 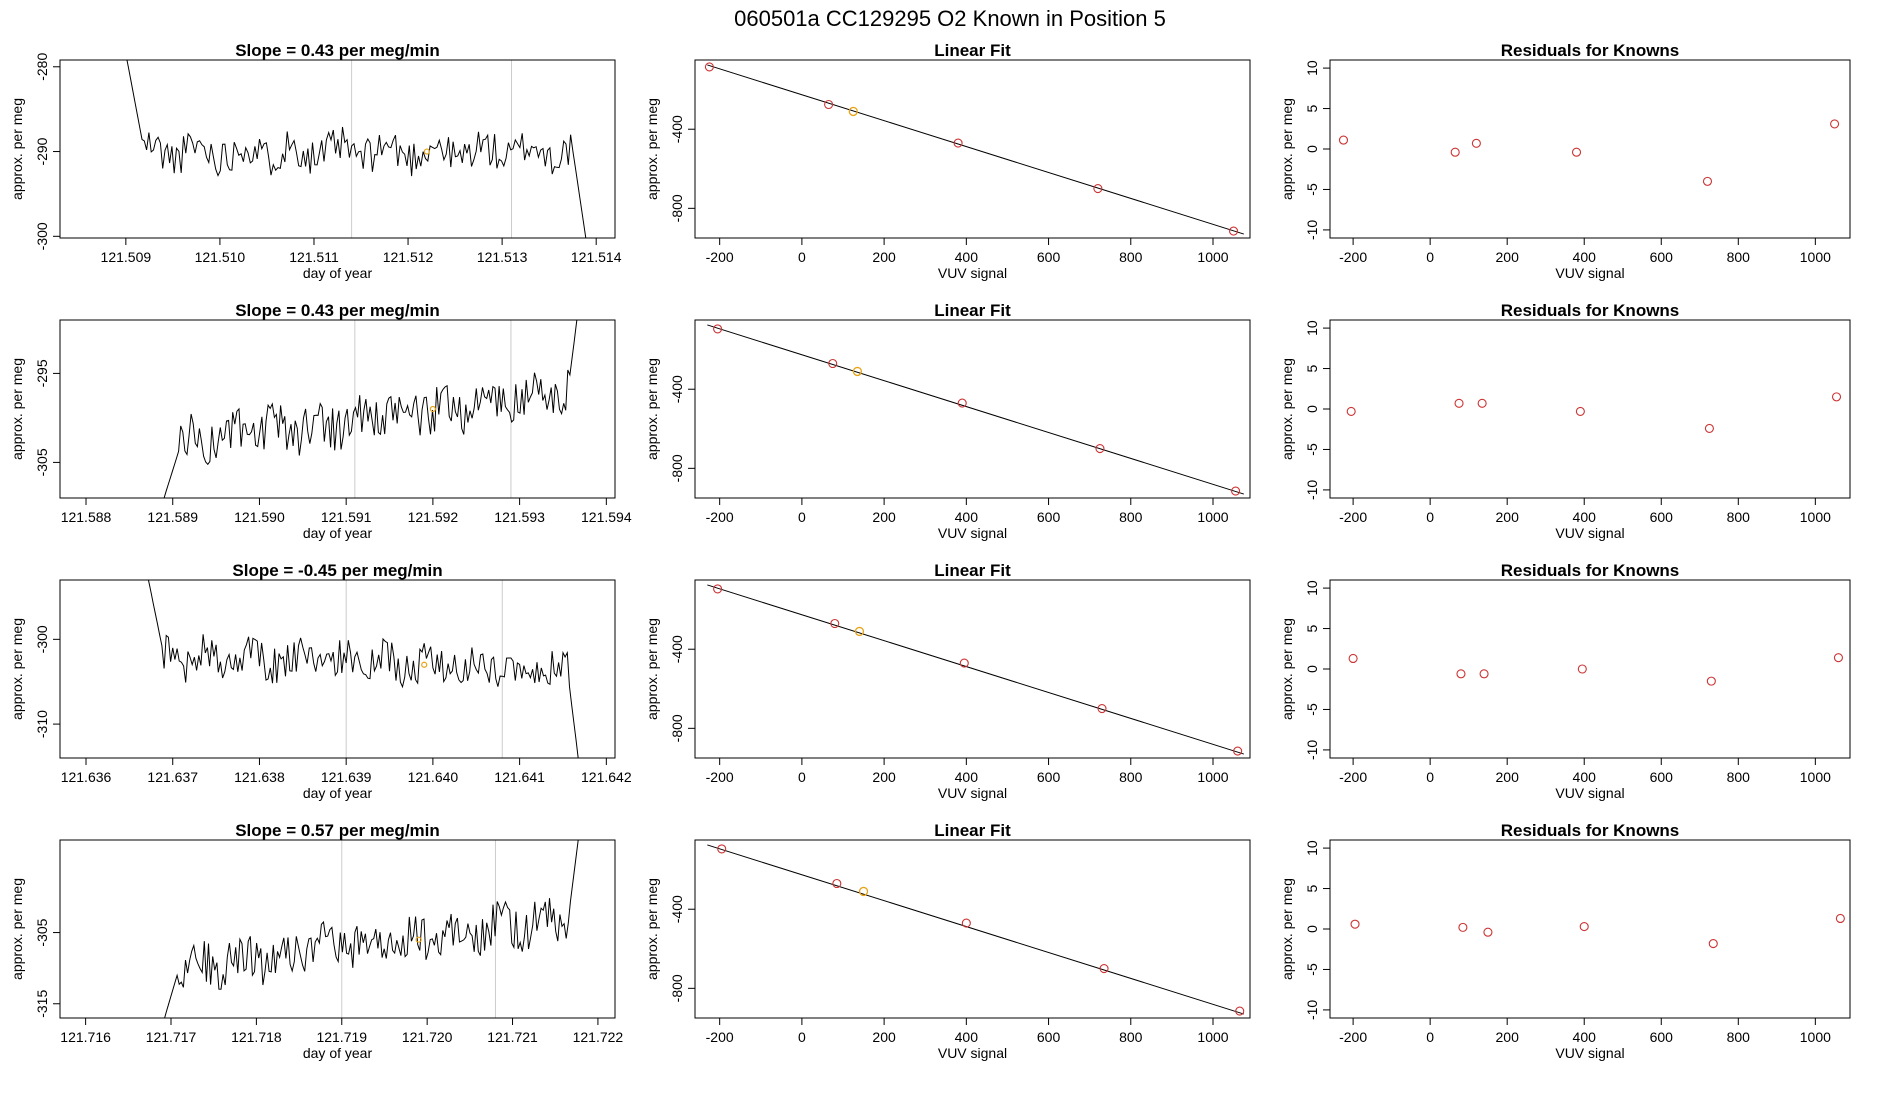 I want to click on x-tick-label: 121.636, so click(x=86, y=777).